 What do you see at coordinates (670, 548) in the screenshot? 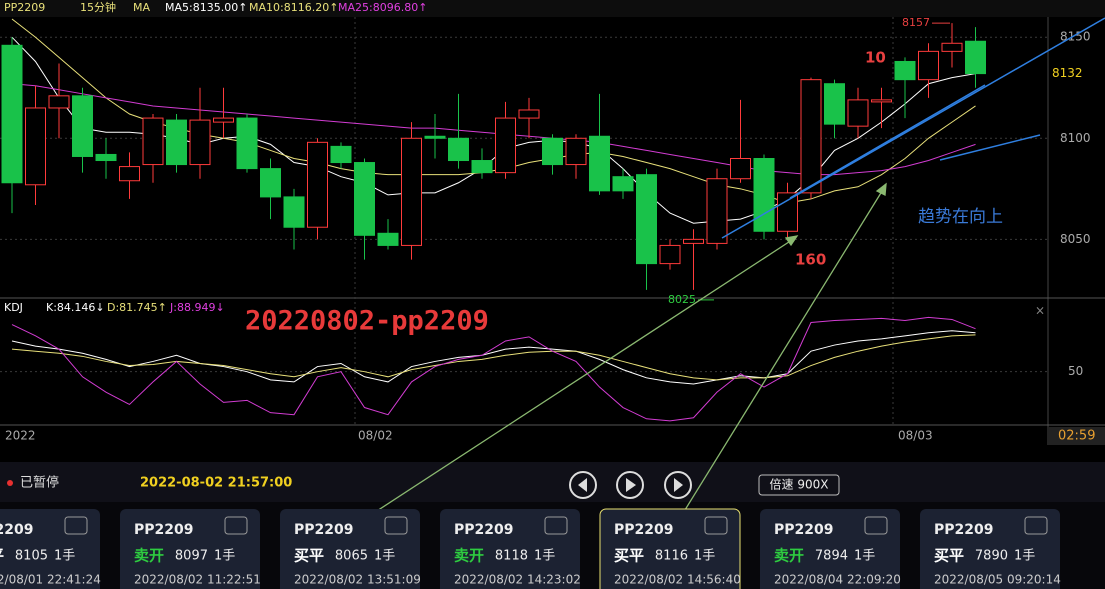
I see `trade-card: PP2209 买平 8116 1手 2022/08/02 14:56:40` at bounding box center [670, 548].